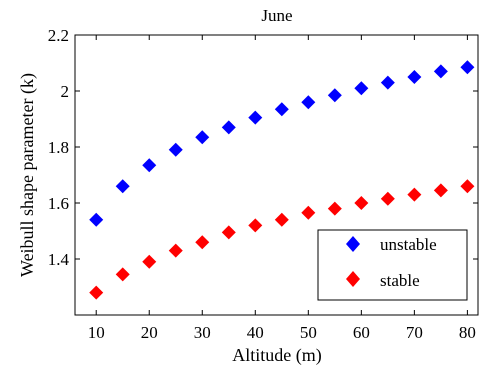 This screenshot has width=480, height=381. Describe the element at coordinates (96, 332) in the screenshot. I see `x-tick-label: 10` at that location.